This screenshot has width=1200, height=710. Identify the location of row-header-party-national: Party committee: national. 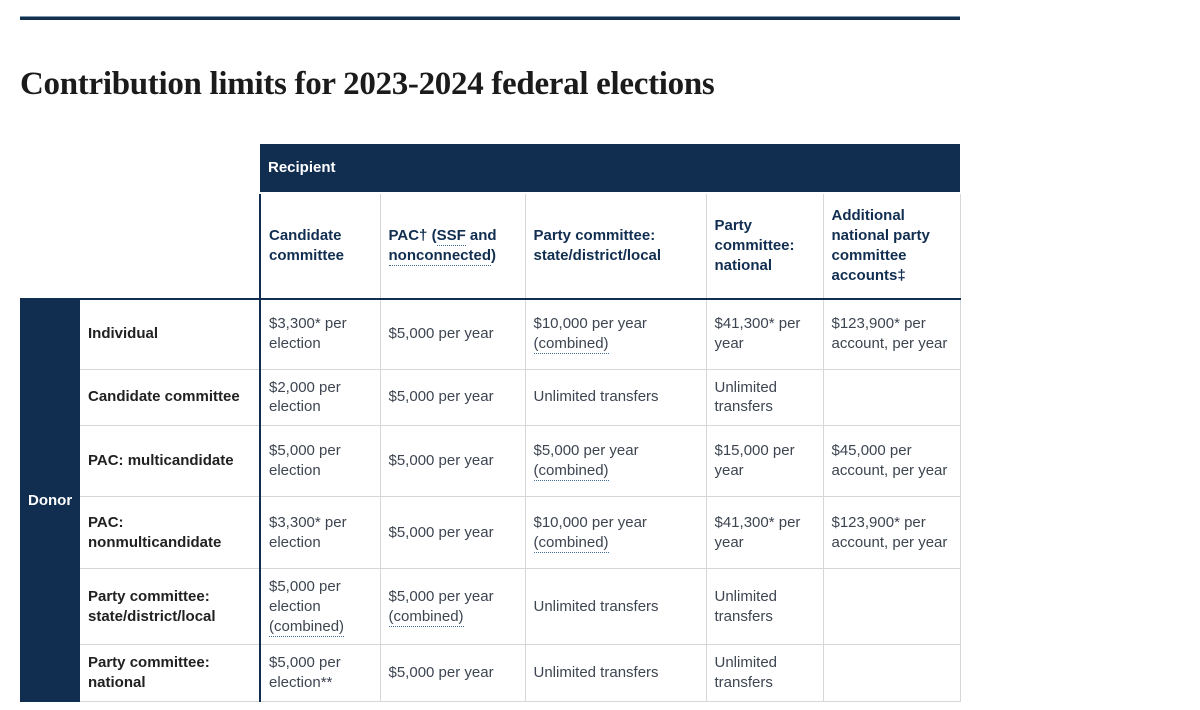
(170, 673).